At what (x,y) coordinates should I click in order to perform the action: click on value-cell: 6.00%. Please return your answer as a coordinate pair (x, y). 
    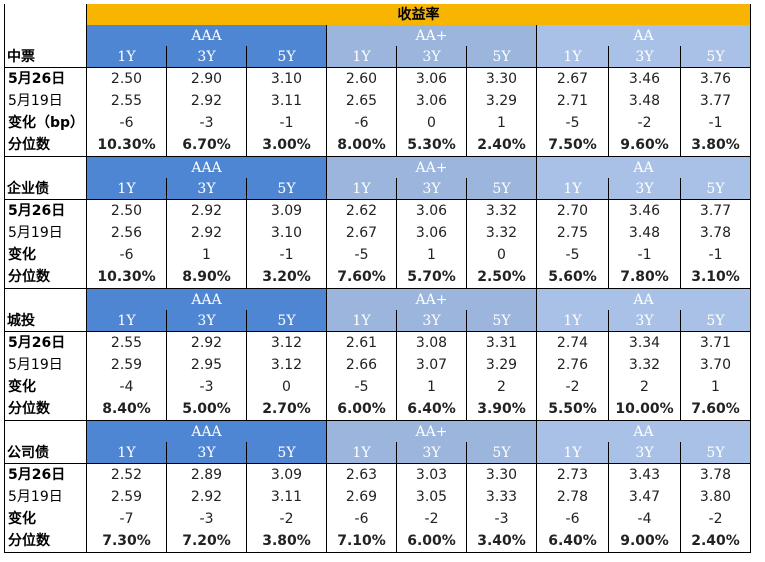
    Looking at the image, I should click on (431, 541).